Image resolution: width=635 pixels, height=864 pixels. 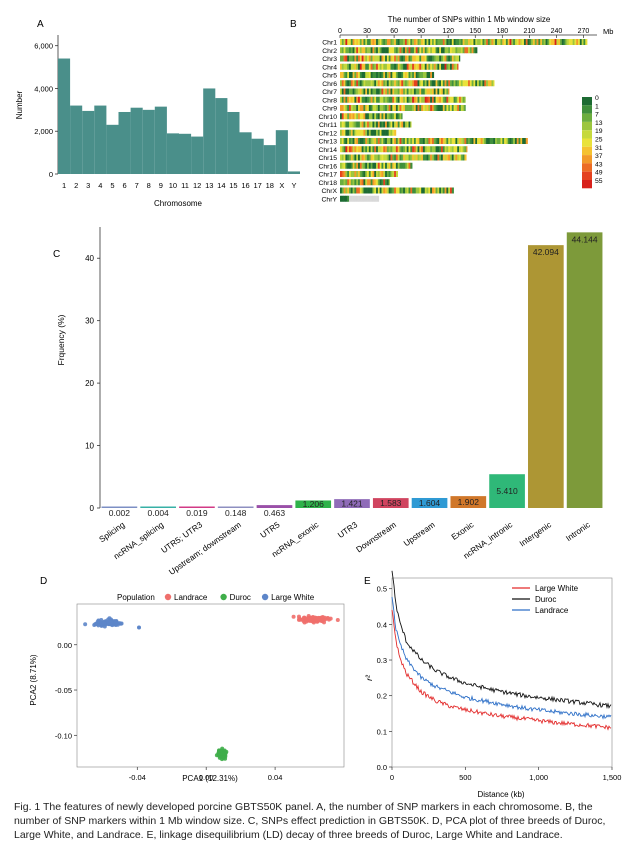 I want to click on chart-b-xunit: Mb, so click(x=608, y=31).